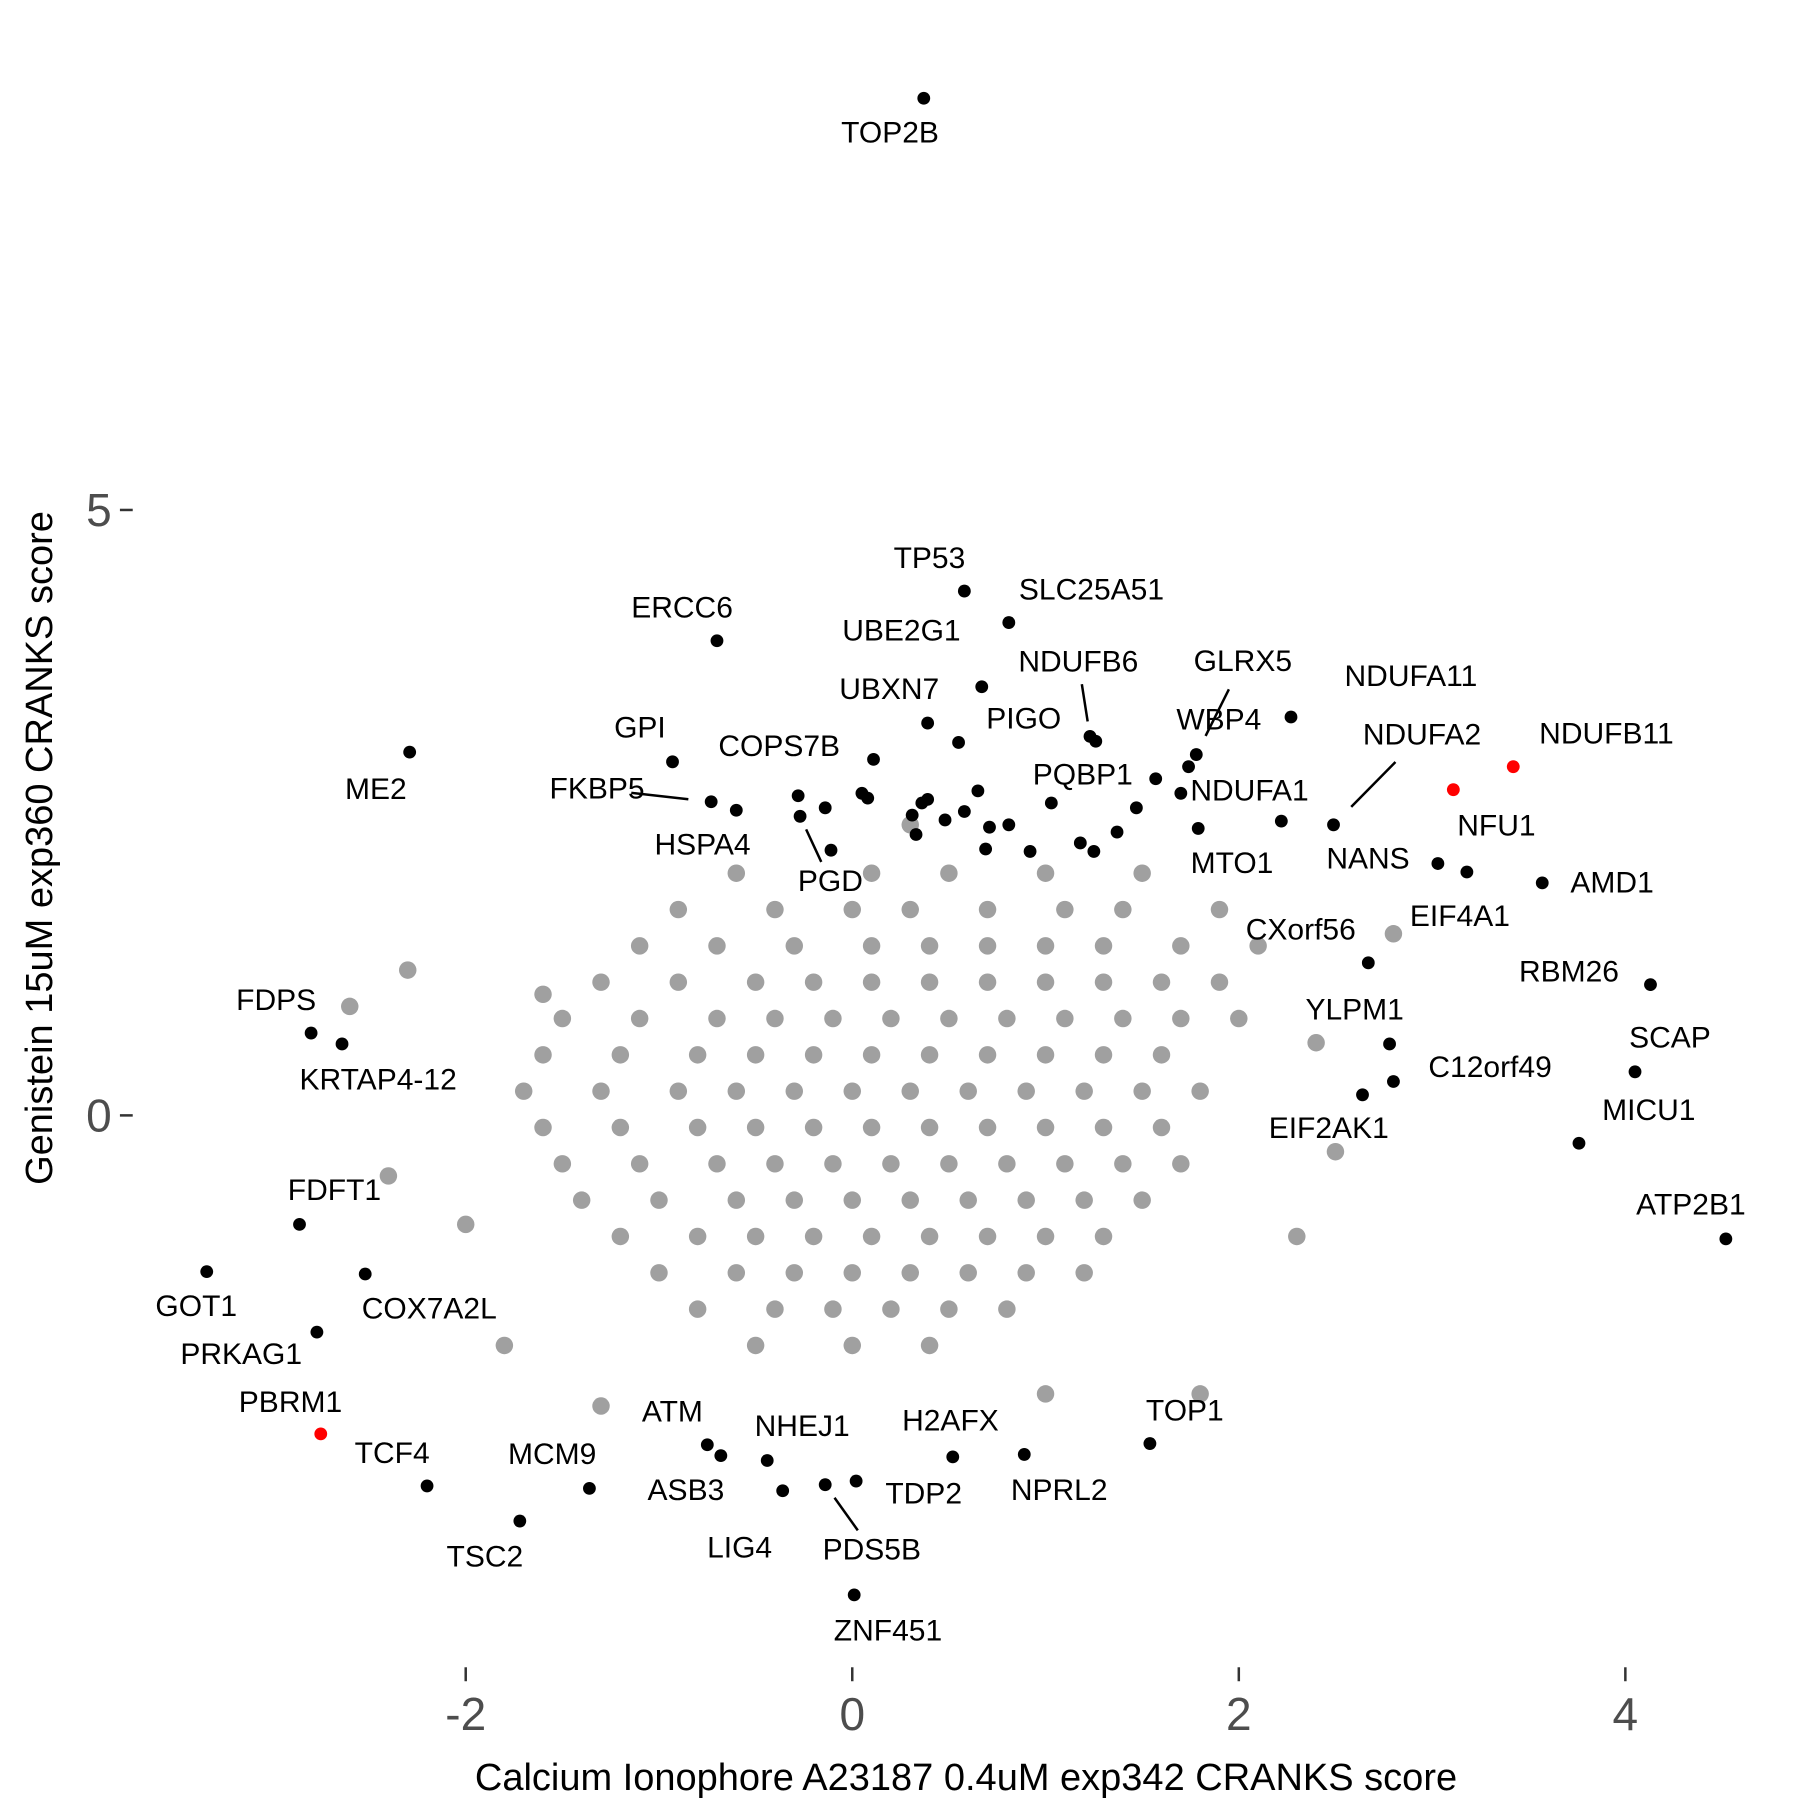  Describe the element at coordinates (682, 608) in the screenshot. I see `point-label: ERCC6` at that location.